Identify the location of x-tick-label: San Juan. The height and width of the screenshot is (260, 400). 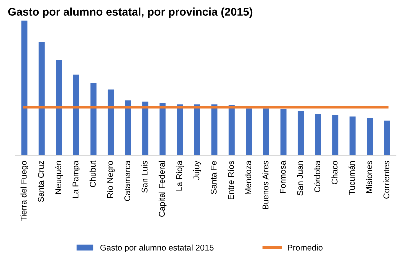
(300, 178).